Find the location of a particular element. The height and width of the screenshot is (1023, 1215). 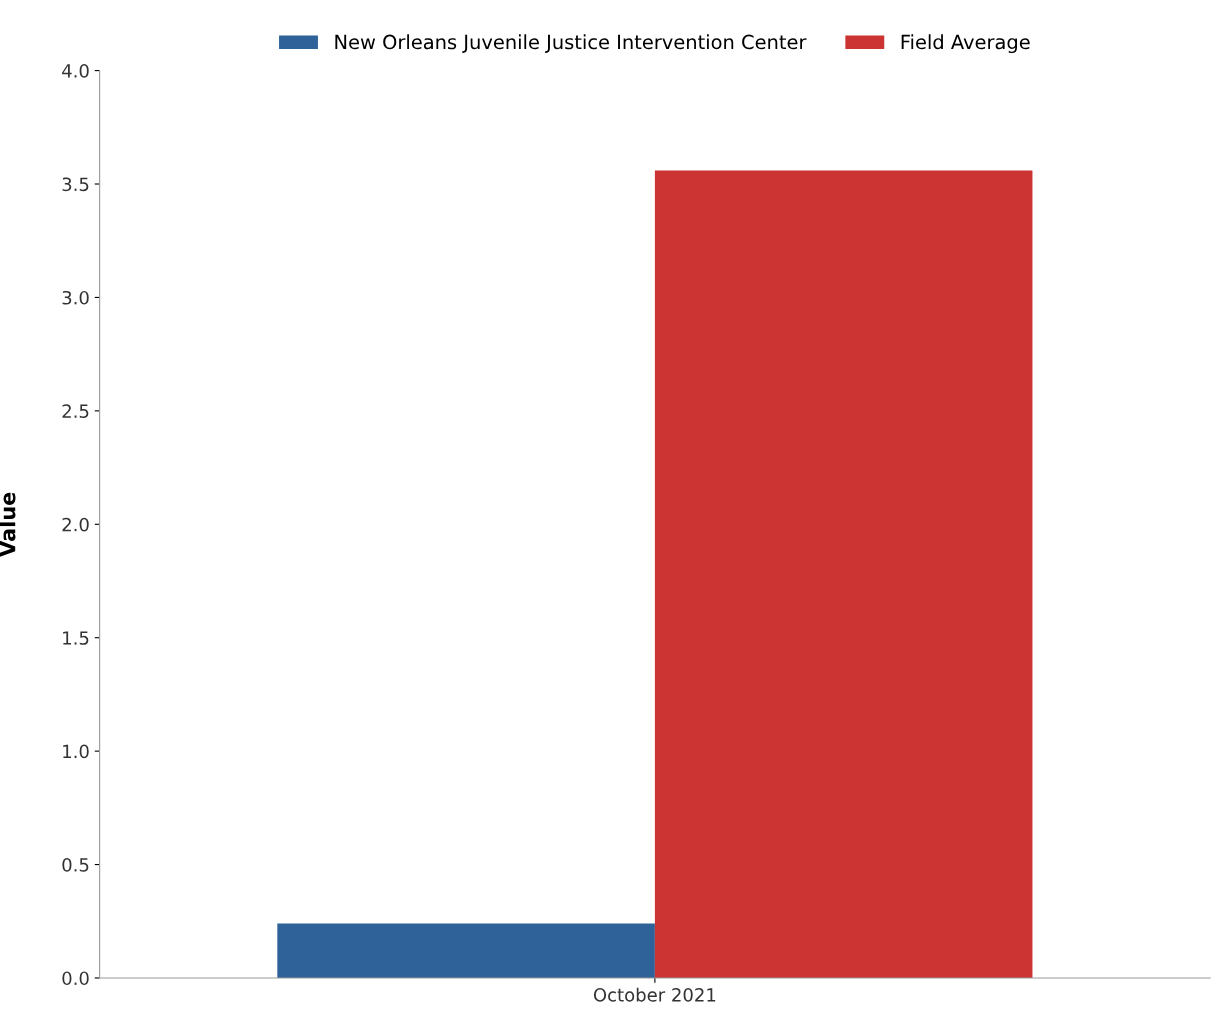

y-tick-label: 3.5 is located at coordinates (75, 184).